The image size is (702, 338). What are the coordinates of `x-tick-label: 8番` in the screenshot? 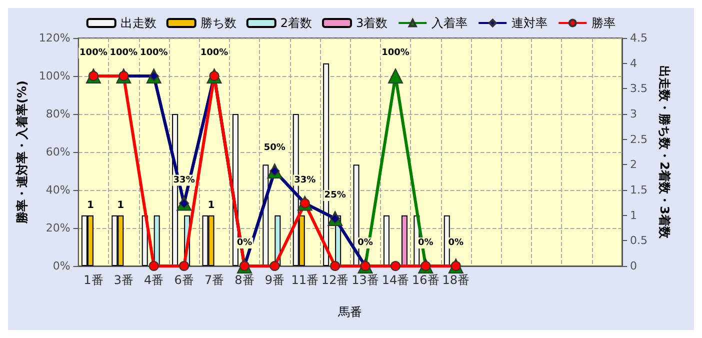 It's located at (244, 280).